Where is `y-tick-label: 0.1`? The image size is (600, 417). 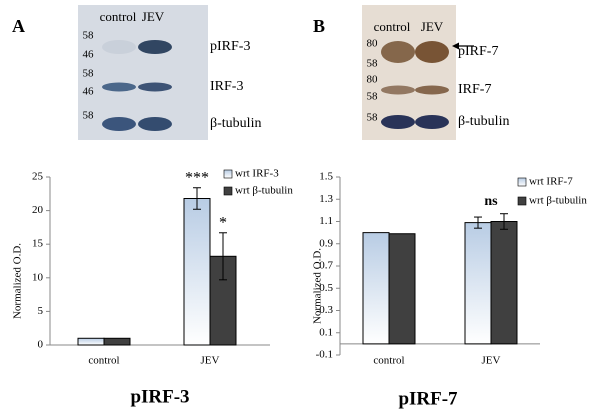 y-tick-label: 0.1 is located at coordinates (326, 332).